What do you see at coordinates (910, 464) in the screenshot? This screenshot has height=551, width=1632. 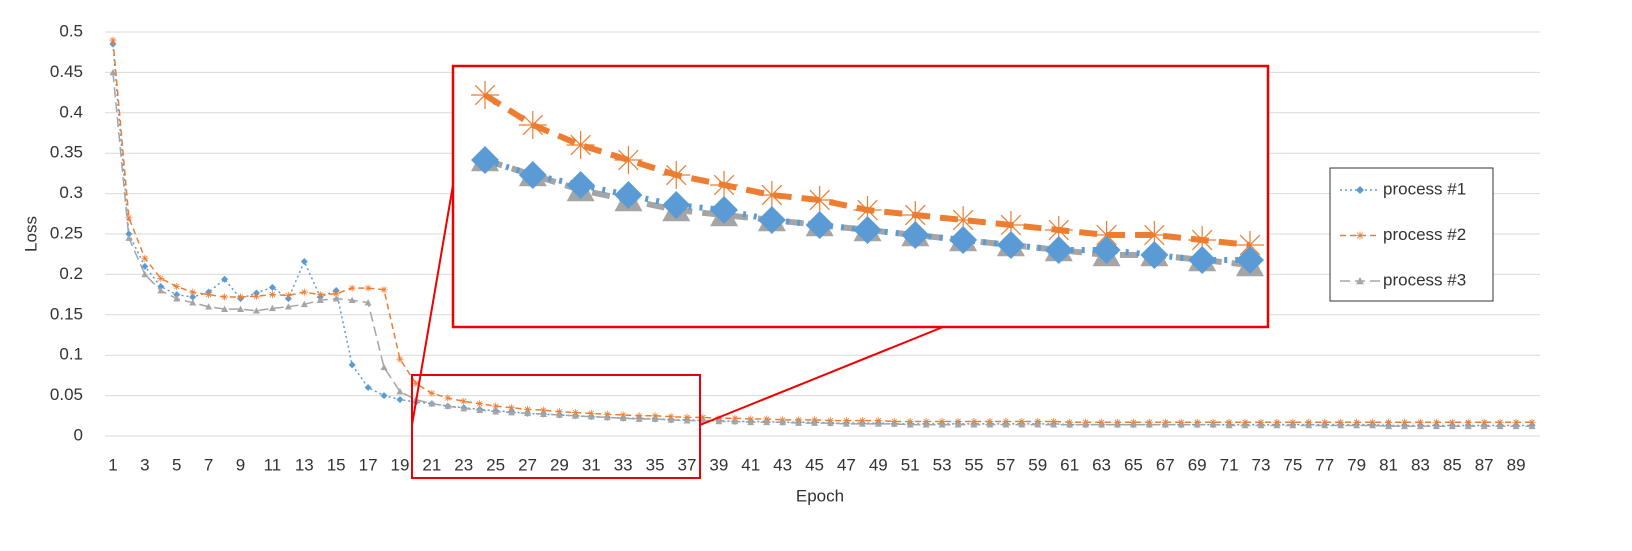 I see `x-tick-label: 51` at bounding box center [910, 464].